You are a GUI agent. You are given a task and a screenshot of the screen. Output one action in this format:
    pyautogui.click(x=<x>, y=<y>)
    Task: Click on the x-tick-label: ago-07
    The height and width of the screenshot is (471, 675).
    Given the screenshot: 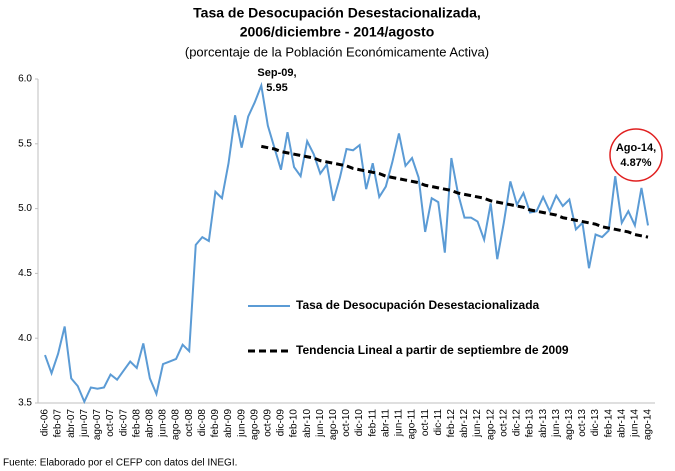 What is the action you would take?
    pyautogui.click(x=97, y=425)
    